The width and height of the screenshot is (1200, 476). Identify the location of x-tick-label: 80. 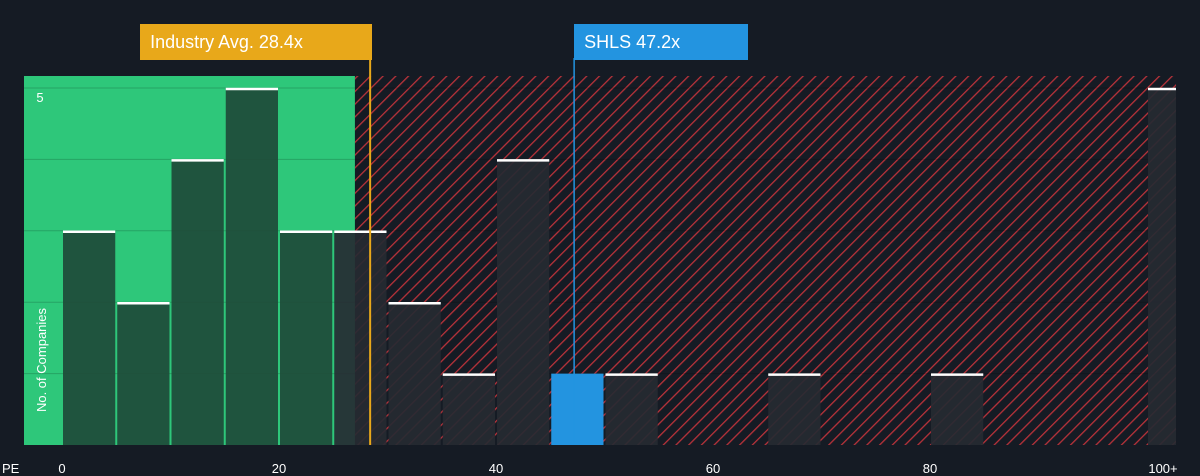
(930, 468).